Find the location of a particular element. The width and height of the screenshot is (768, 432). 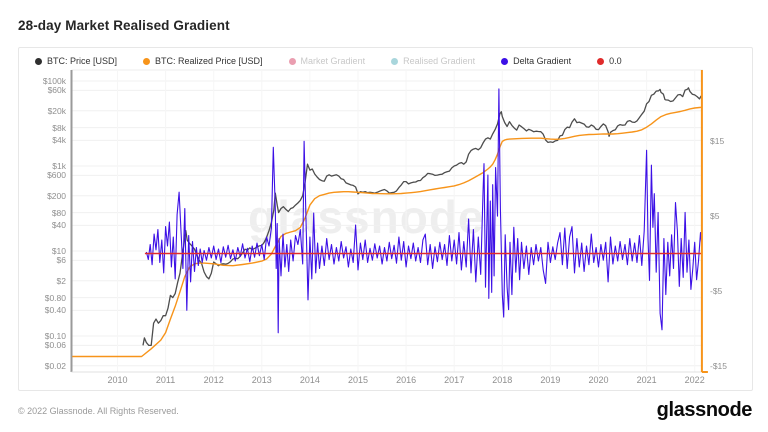

y-left-tick: $0.02 is located at coordinates (55, 365).